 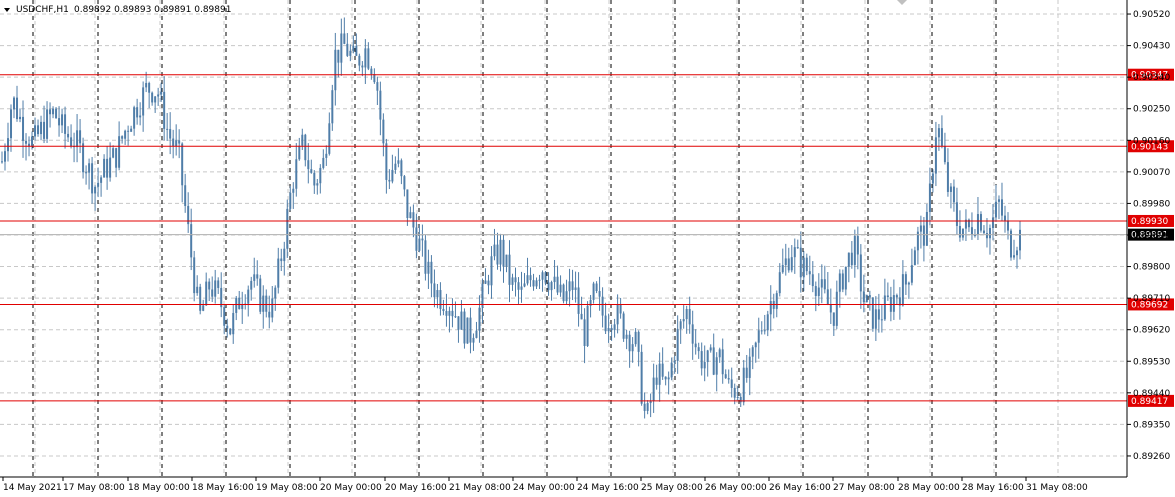 What do you see at coordinates (7, 10) in the screenshot?
I see `symbol-dropdown-icon` at bounding box center [7, 10].